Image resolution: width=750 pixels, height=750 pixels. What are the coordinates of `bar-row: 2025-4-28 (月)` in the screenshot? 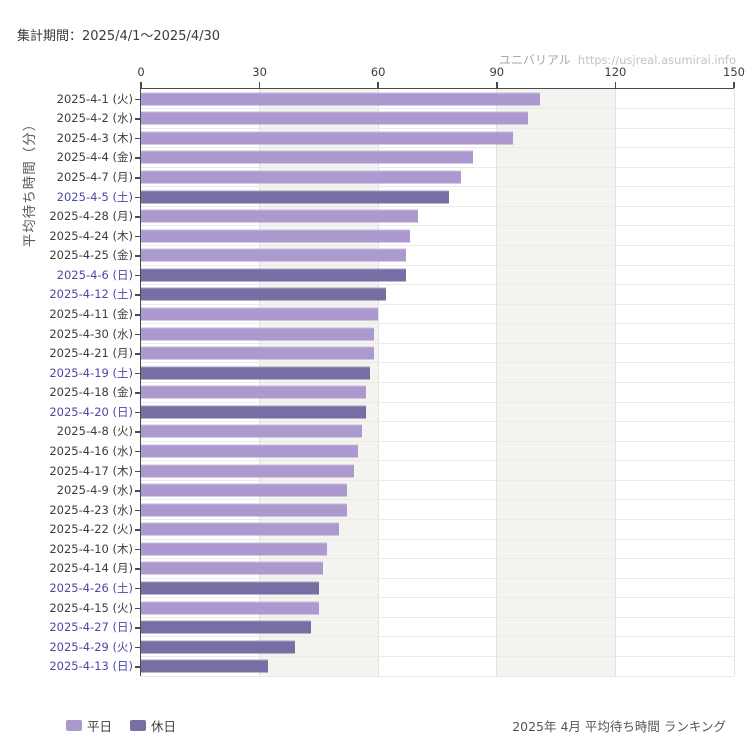 It's located at (391, 216).